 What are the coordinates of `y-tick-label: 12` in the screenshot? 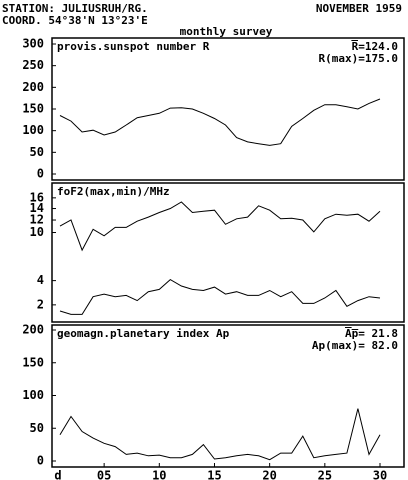 It's located at (37, 220).